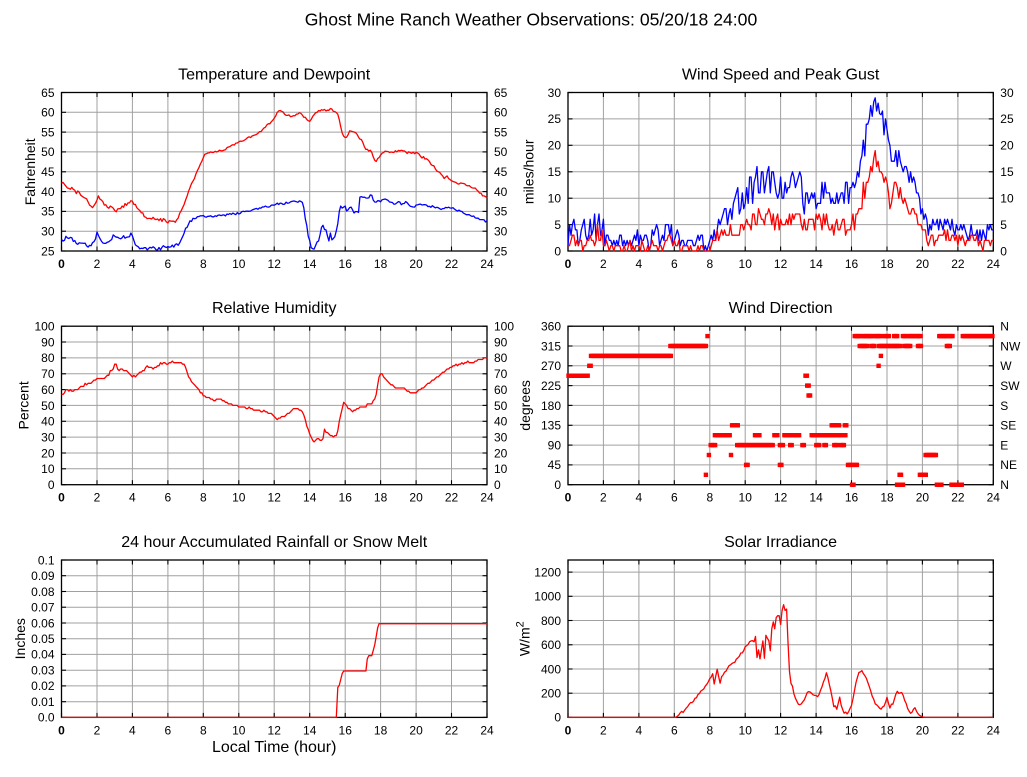 The width and height of the screenshot is (1027, 777). Describe the element at coordinates (43, 686) in the screenshot. I see `svg-text: 0.02` at that location.